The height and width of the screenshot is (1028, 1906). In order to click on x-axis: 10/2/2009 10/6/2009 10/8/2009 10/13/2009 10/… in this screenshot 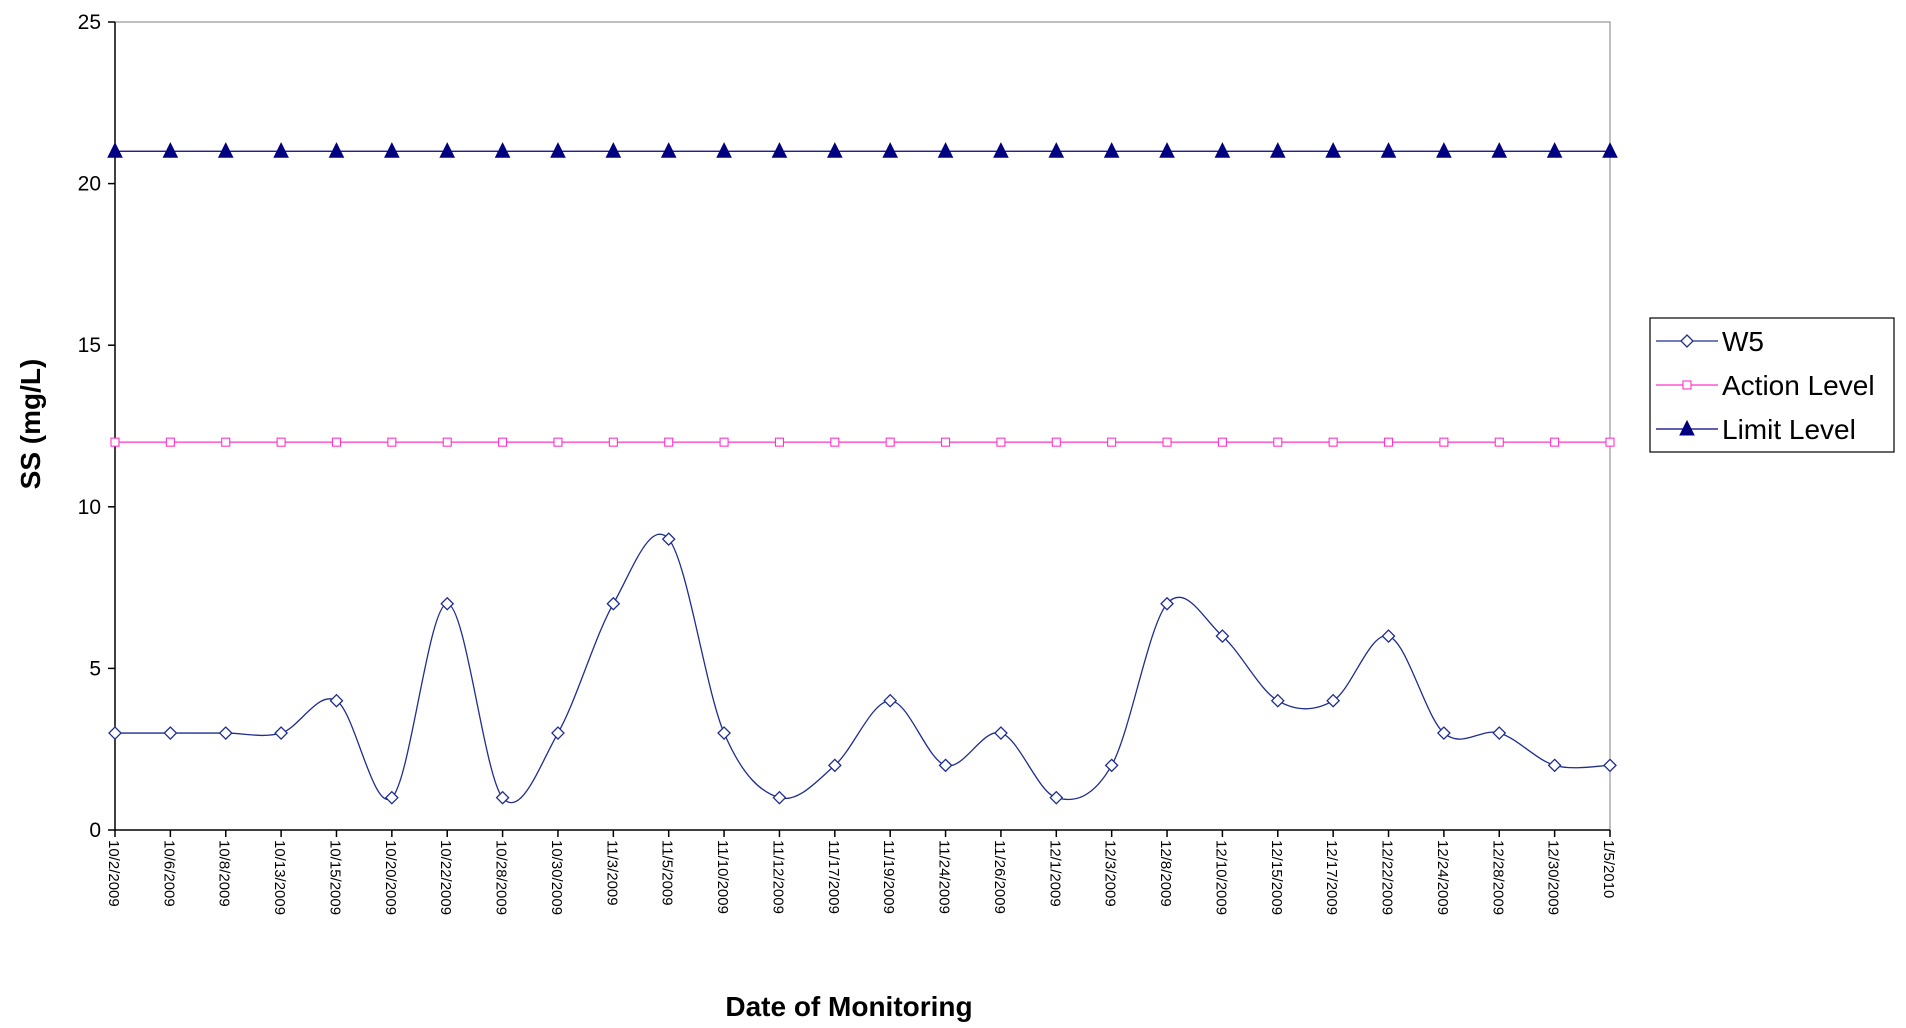, I will do `click(861, 872)`.